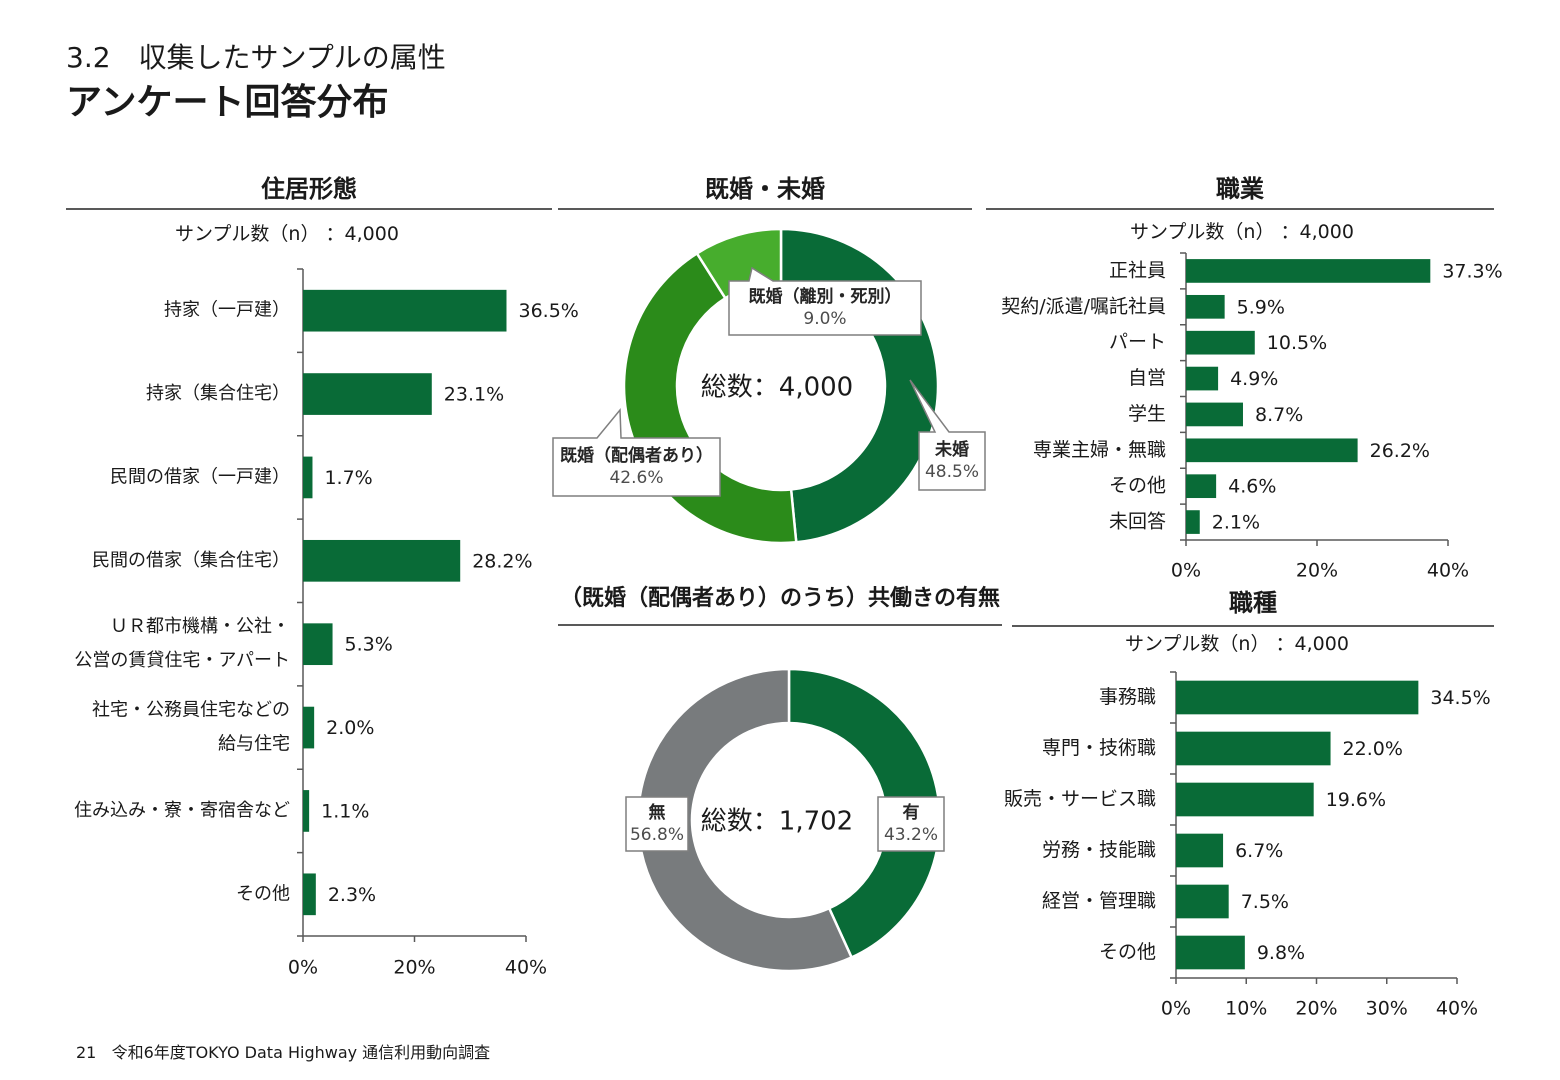  I want to click on dual-callout-no-text: 無, so click(657, 812).